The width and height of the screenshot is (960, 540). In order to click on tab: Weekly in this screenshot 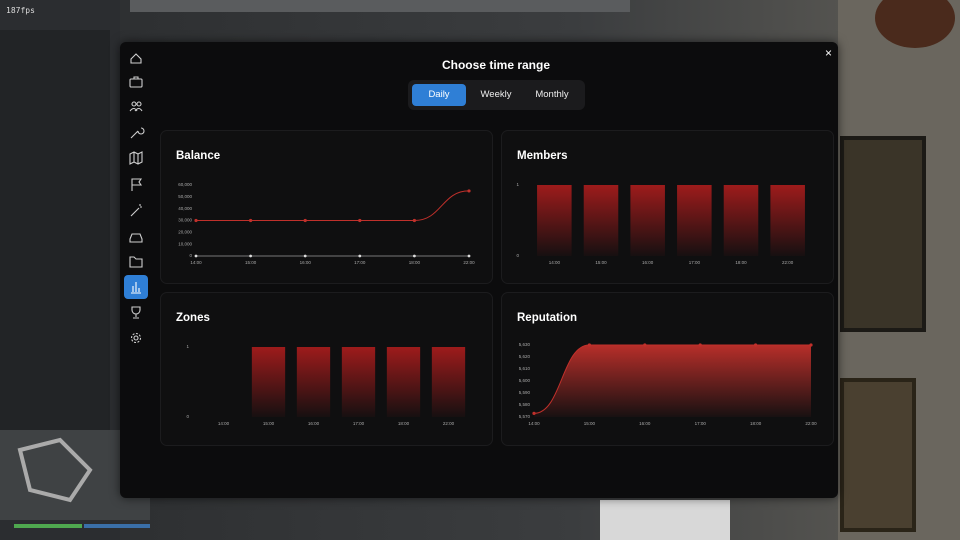, I will do `click(496, 94)`.